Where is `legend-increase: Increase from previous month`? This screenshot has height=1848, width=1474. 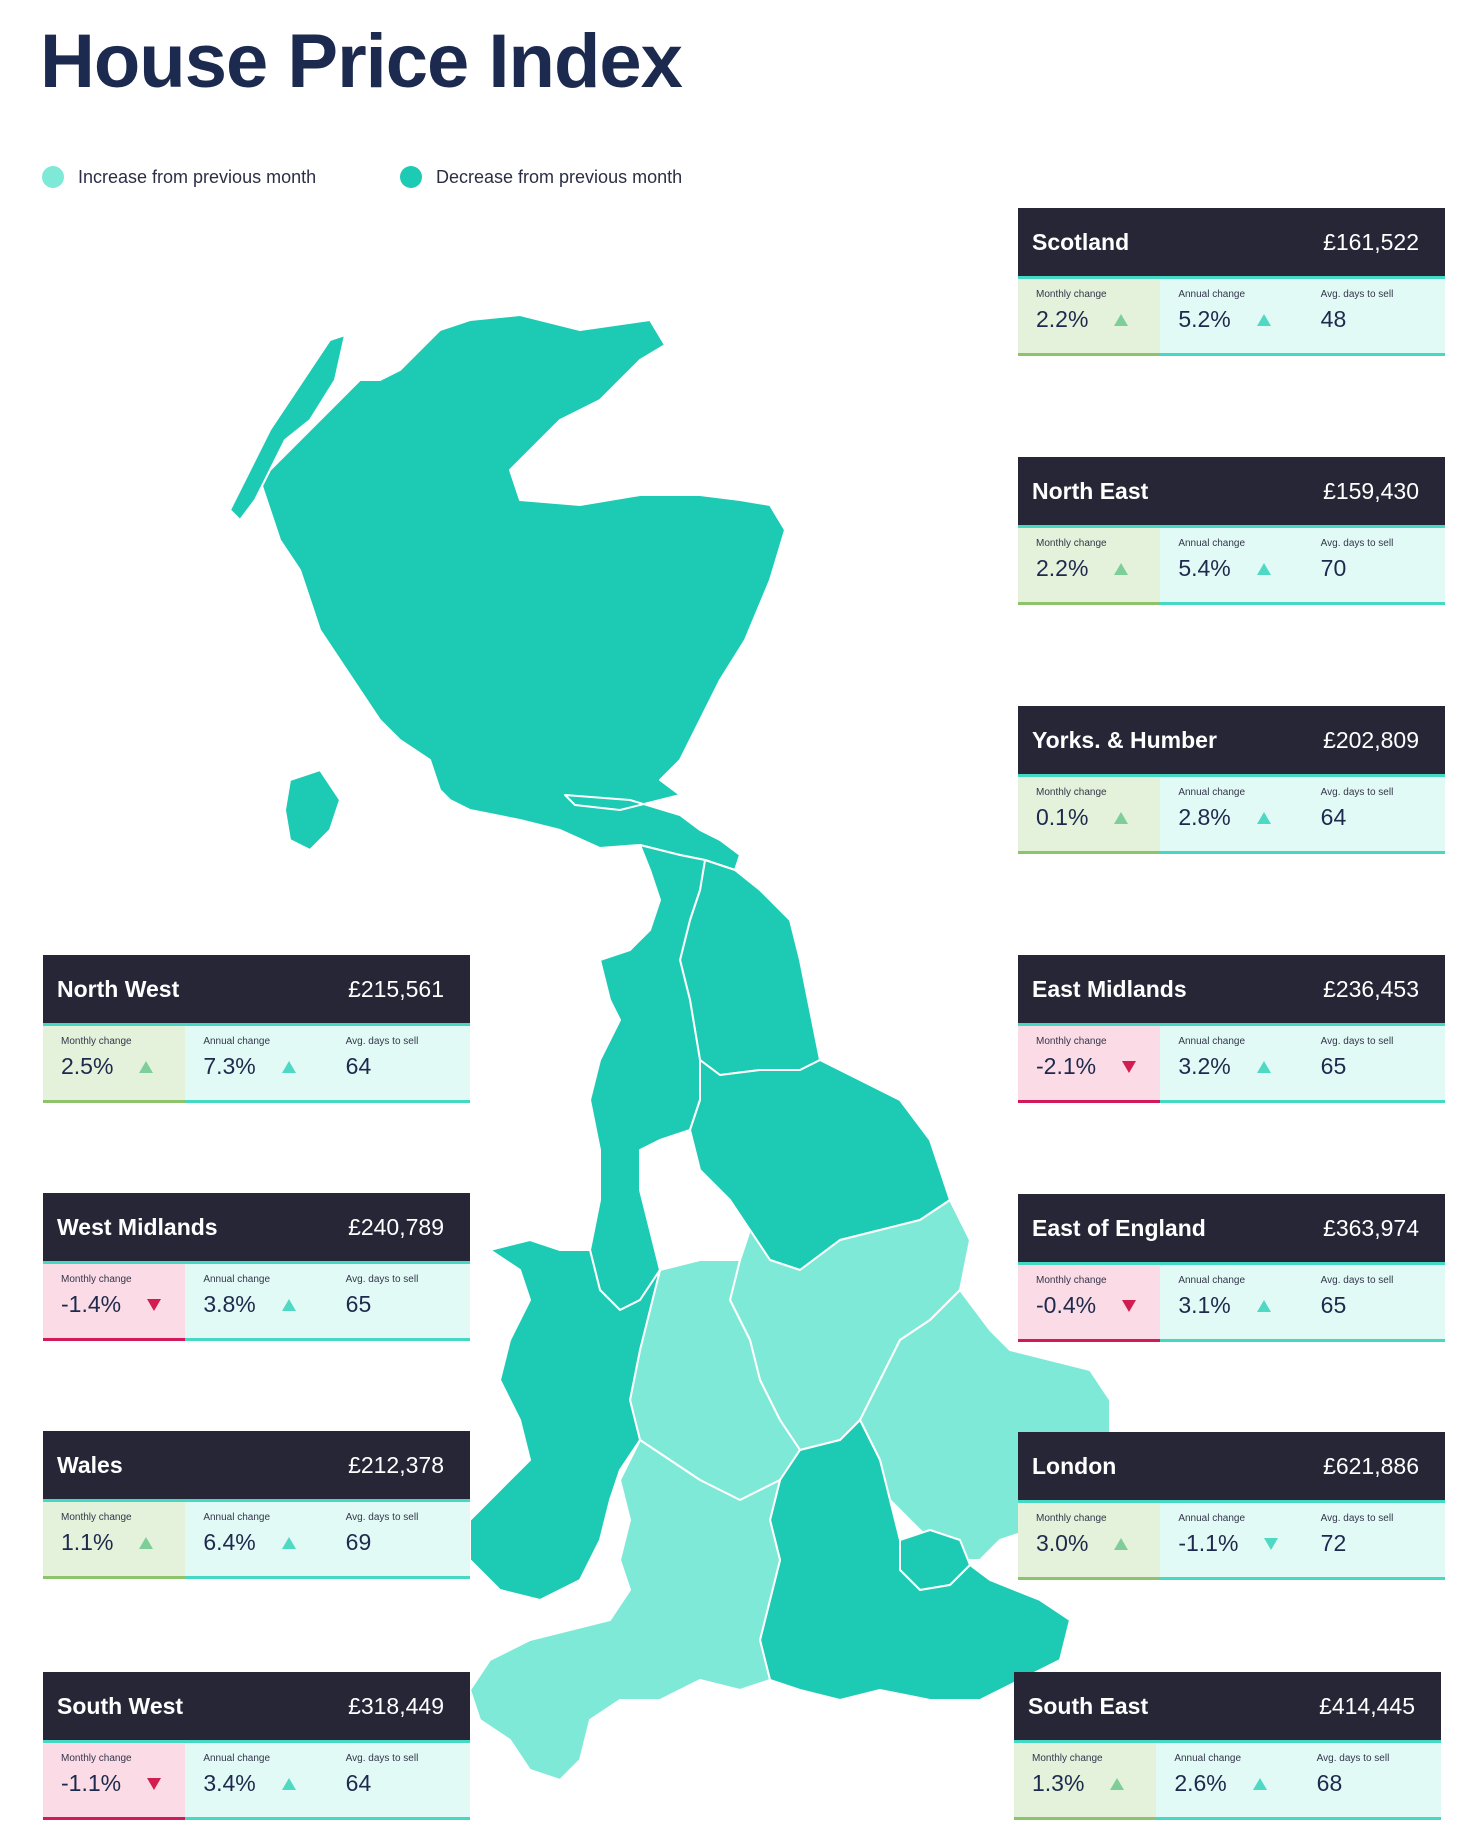
legend-increase: Increase from previous month is located at coordinates (179, 177).